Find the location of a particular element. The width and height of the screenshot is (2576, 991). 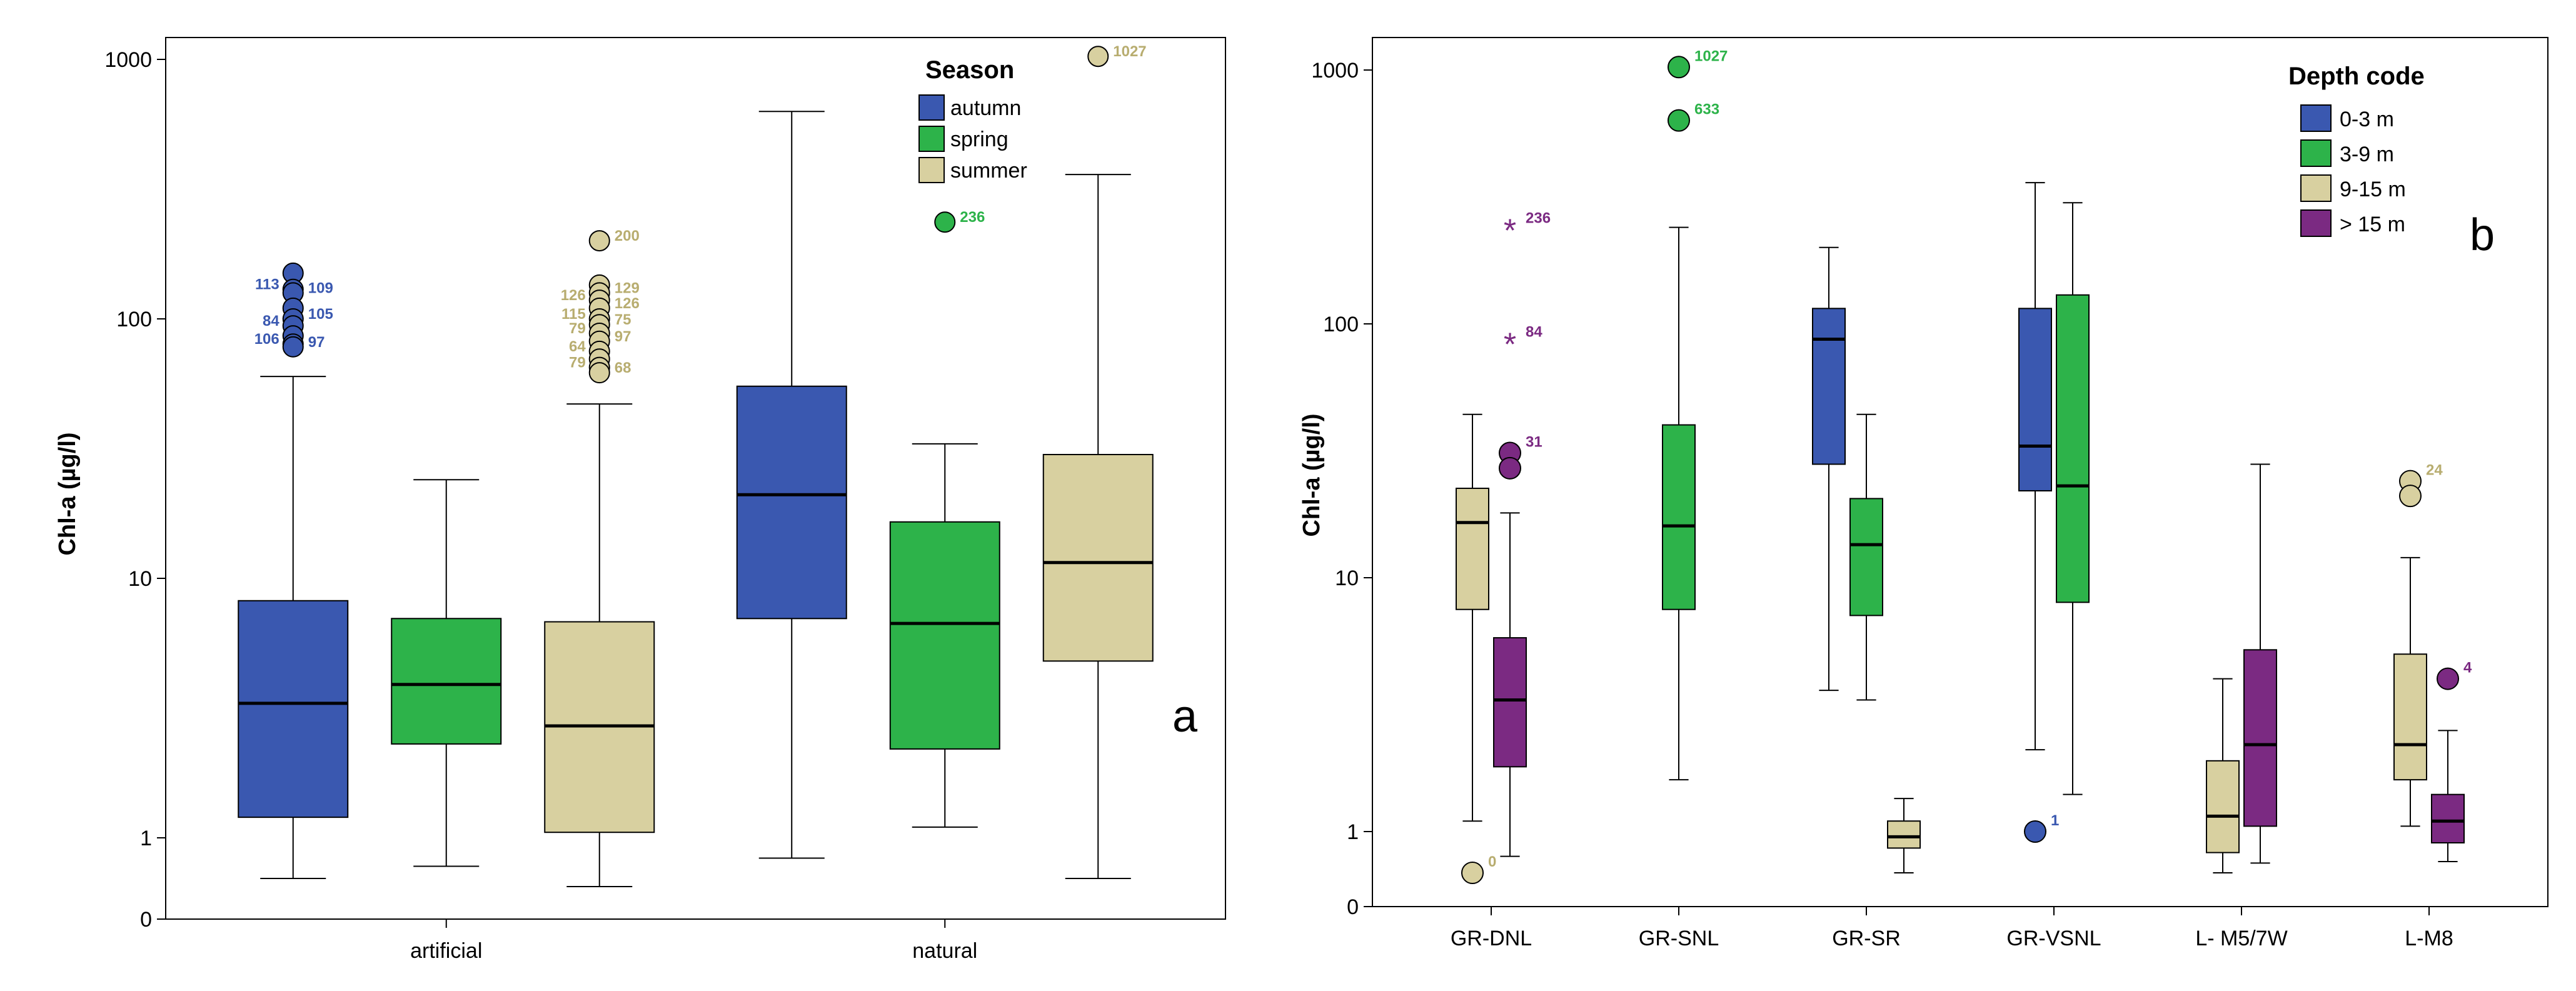

box-l-m8-9-15-m-outlier is located at coordinates (2410, 496).